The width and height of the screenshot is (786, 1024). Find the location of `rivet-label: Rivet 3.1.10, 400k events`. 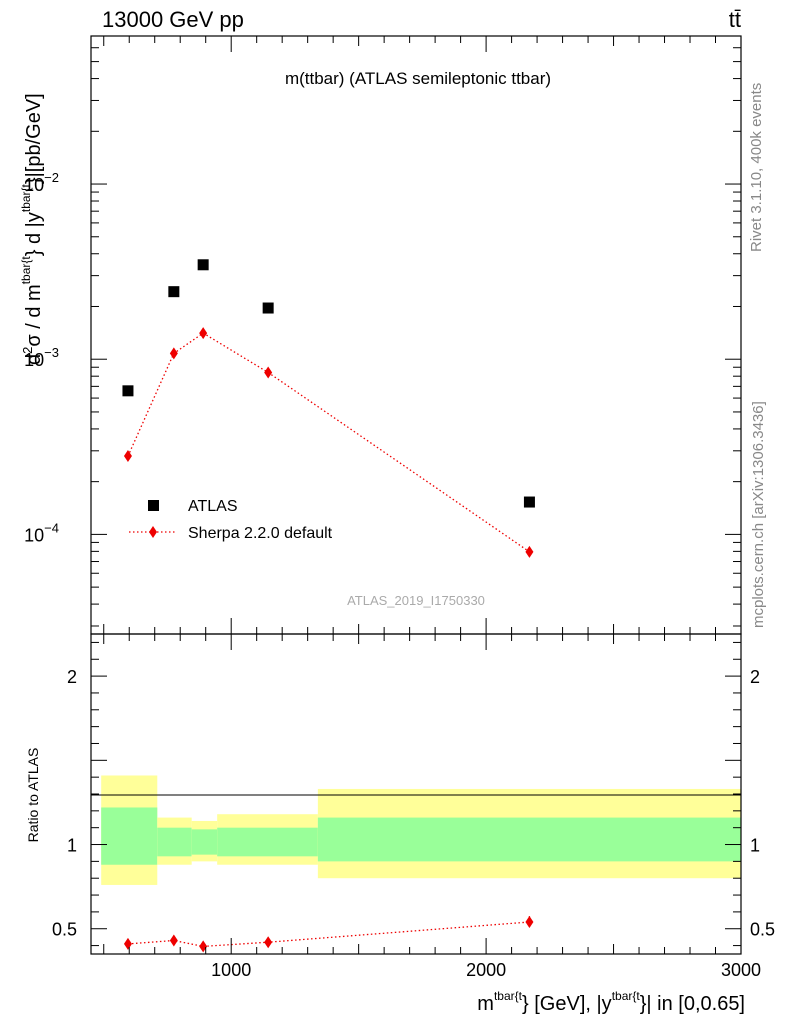

rivet-label: Rivet 3.1.10, 400k events is located at coordinates (756, 167).